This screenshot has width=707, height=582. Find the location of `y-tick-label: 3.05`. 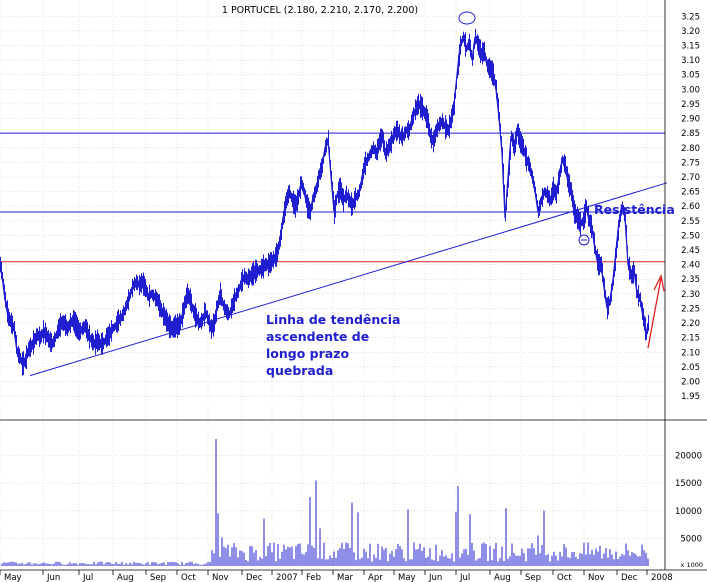

y-tick-label: 3.05 is located at coordinates (690, 76).